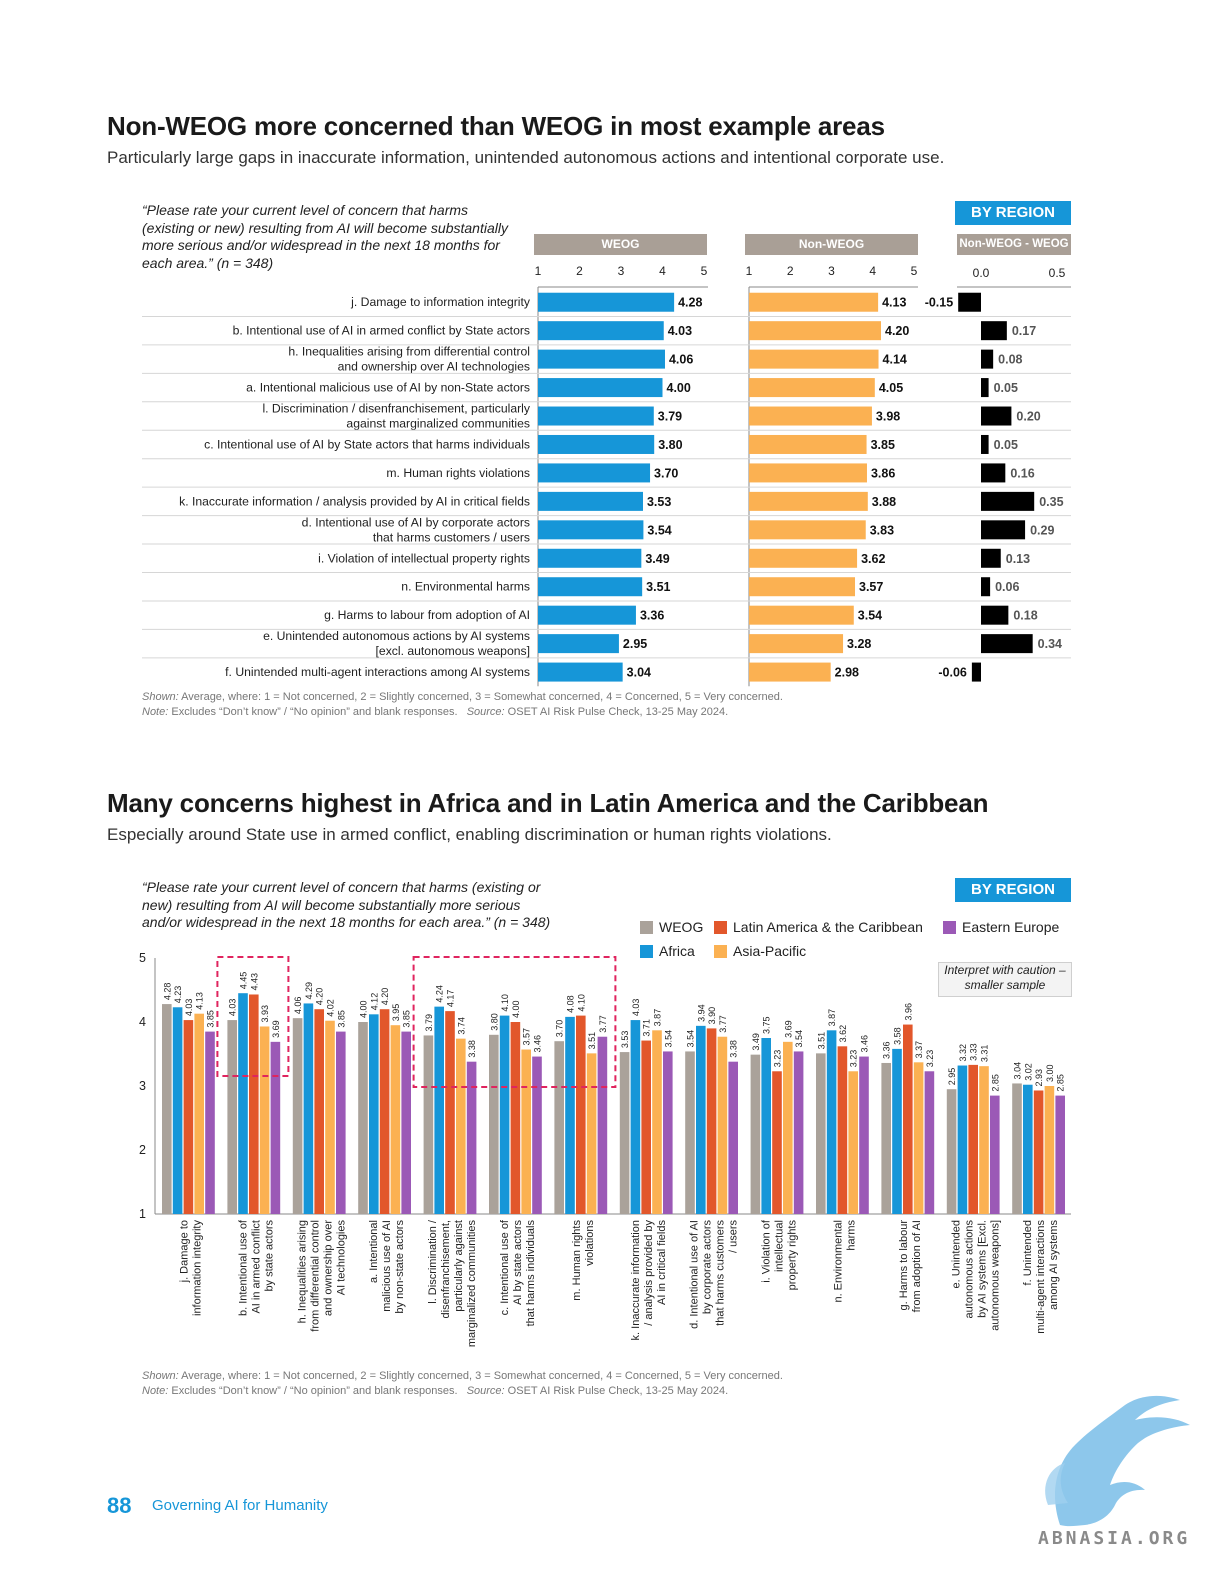 The width and height of the screenshot is (1224, 1584). Describe the element at coordinates (1024, 331) in the screenshot. I see `difference-value-label: 0.17` at that location.